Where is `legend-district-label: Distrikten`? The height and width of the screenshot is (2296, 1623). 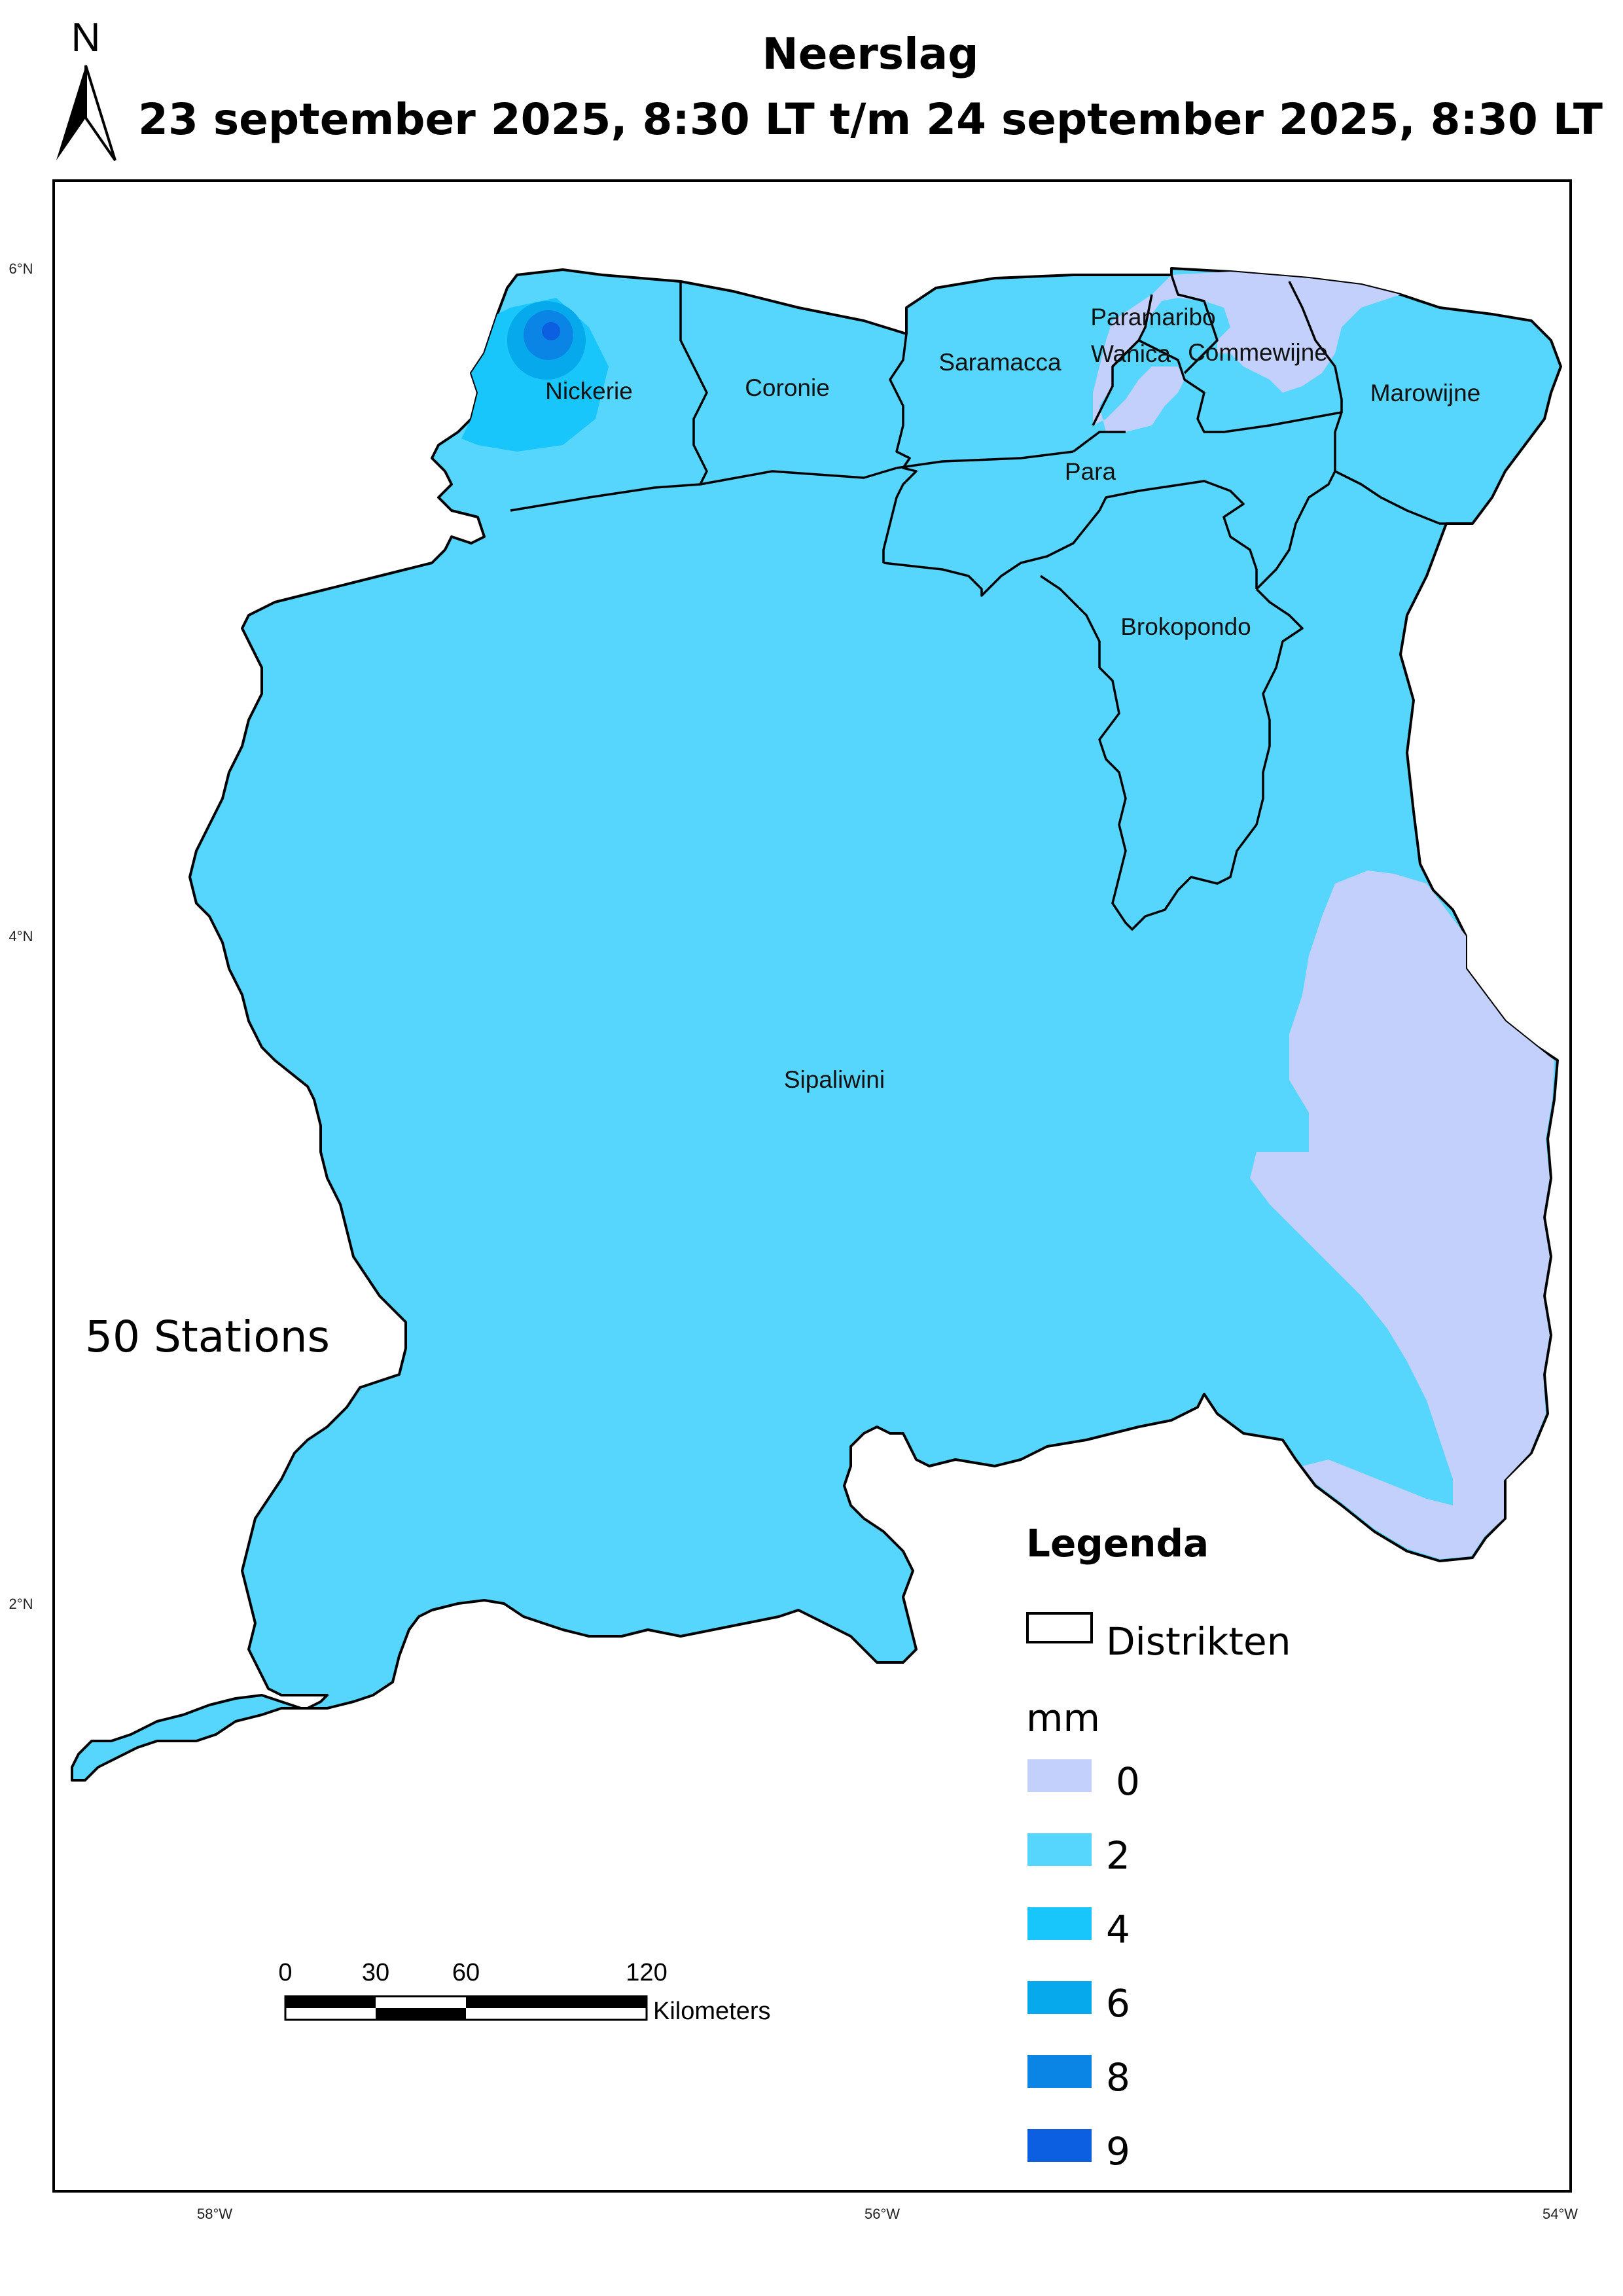
legend-district-label: Distrikten is located at coordinates (1198, 1641).